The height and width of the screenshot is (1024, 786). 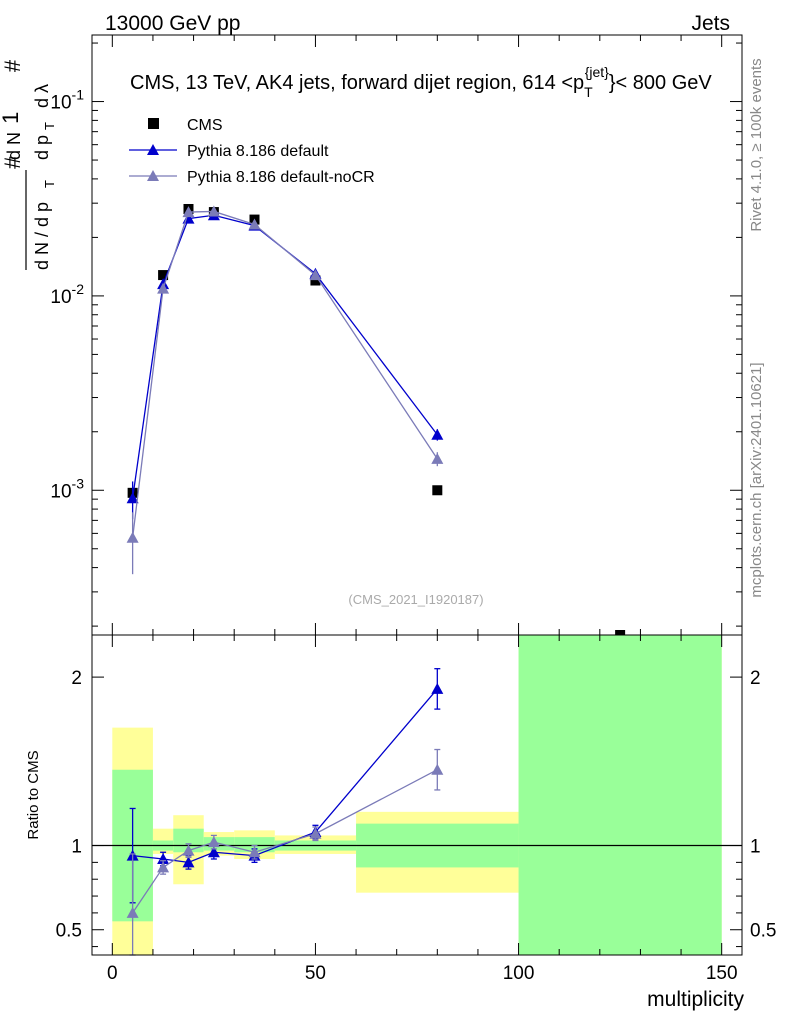 What do you see at coordinates (28, 164) in the screenshot?
I see `main-ylabel: # 1 # d N / d p T d N d p T d λ` at bounding box center [28, 164].